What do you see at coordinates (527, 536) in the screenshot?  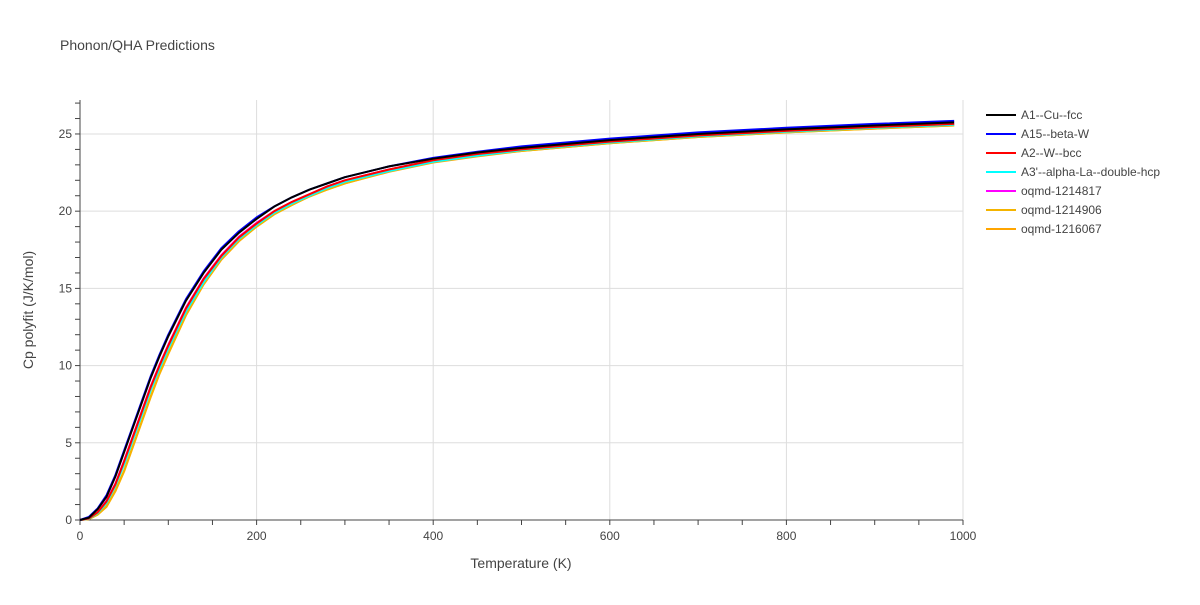 I see `x-tick-labels: 0 200 400 600 800 1000` at bounding box center [527, 536].